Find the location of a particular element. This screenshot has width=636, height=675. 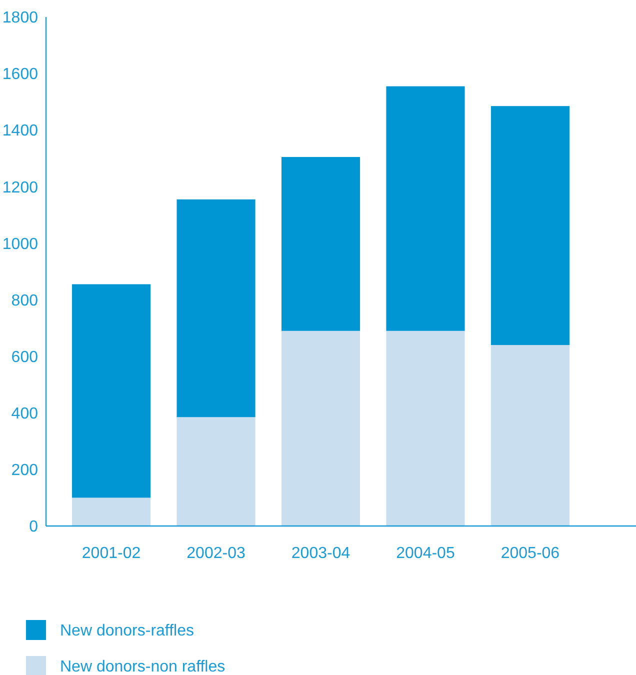

x-tick-label: 2002-03 is located at coordinates (216, 553).